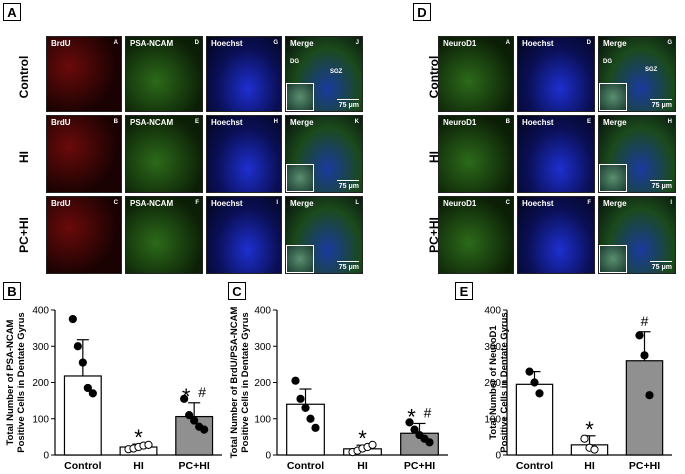 This screenshot has width=685, height=474. I want to click on subpanel-letter: K, so click(356, 122).